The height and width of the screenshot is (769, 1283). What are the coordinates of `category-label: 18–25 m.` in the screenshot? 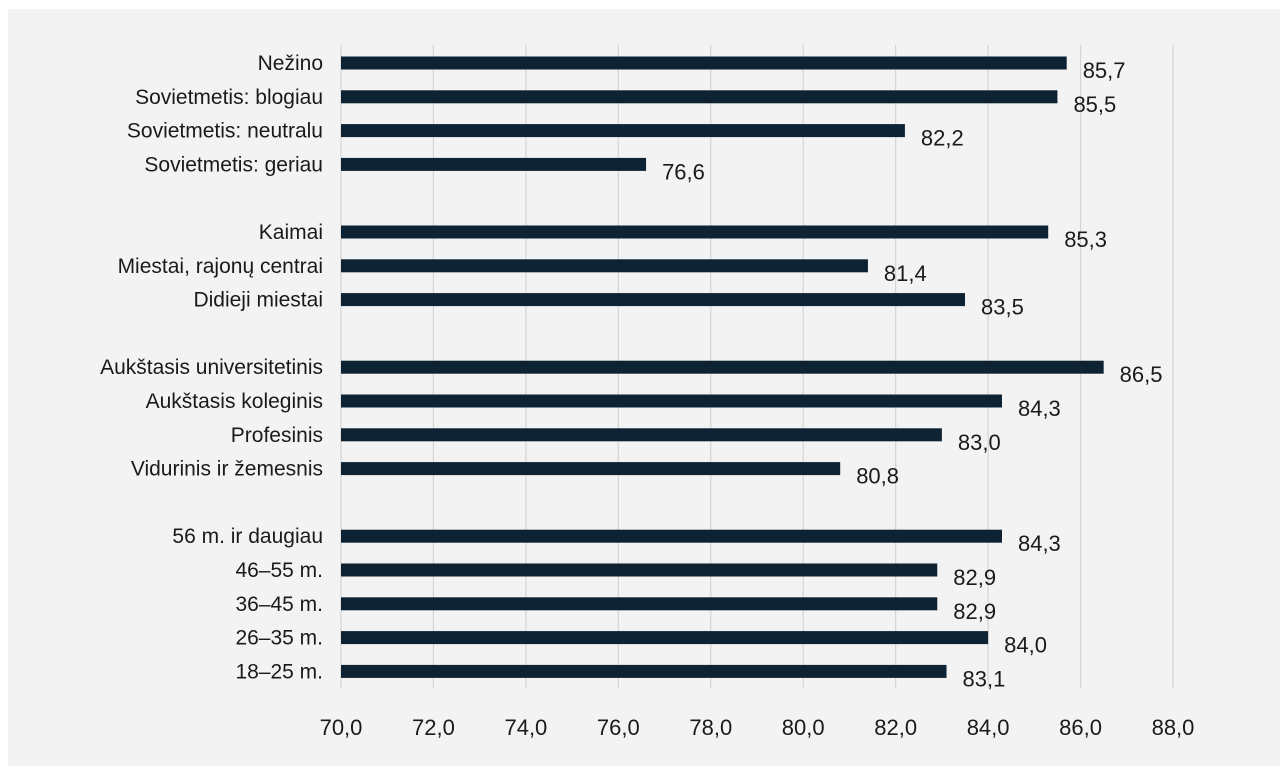 It's located at (279, 671).